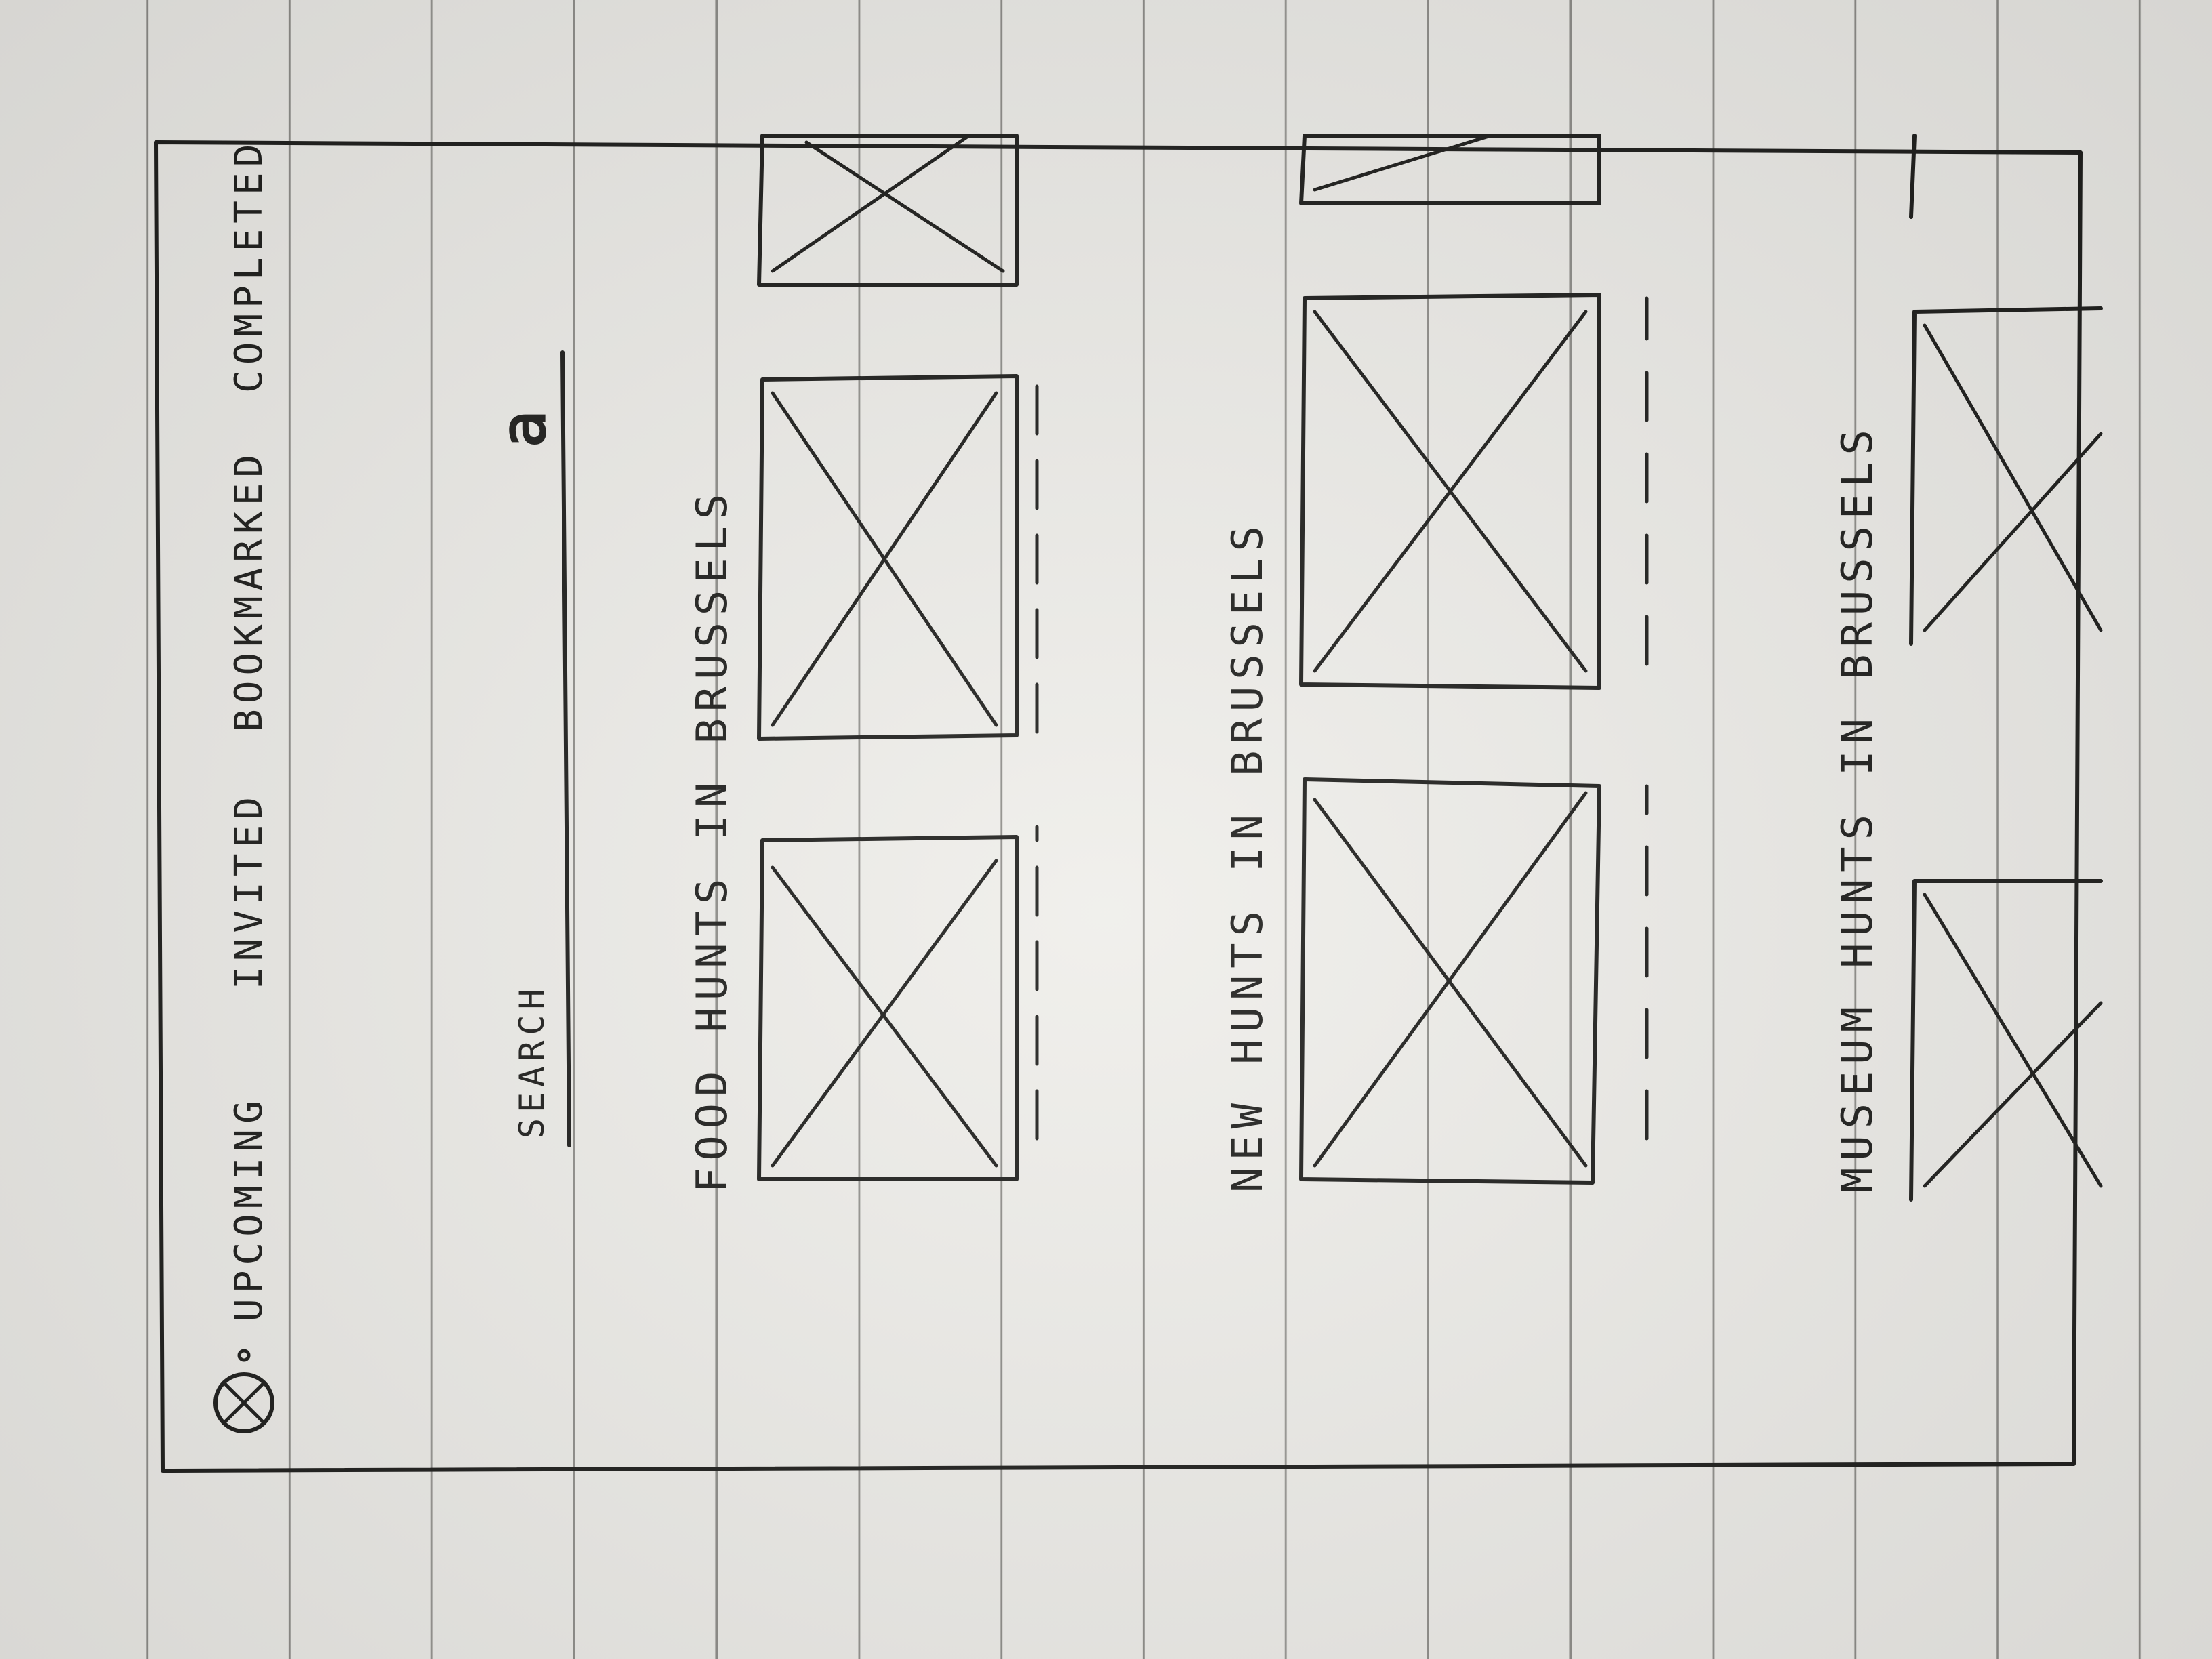 This screenshot has width=2212, height=1659. I want to click on search-icon: 𝖺, so click(524, 428).